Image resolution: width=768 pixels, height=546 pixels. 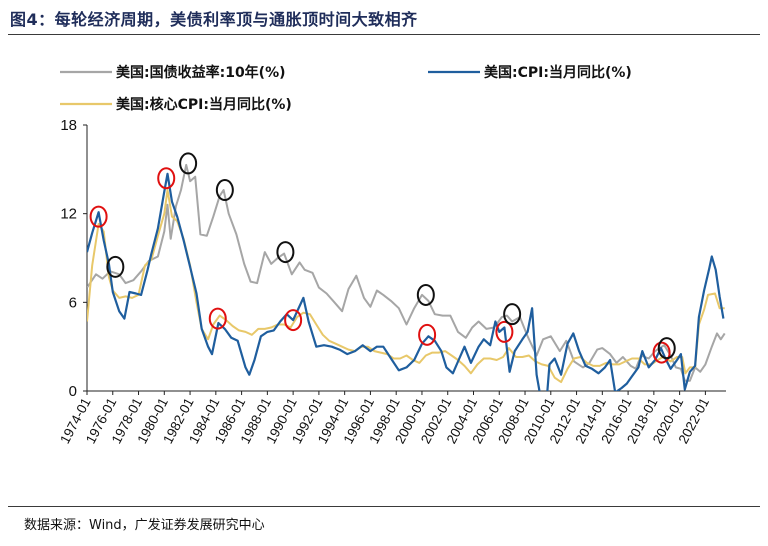 I want to click on y-tick-label: 18, so click(x=68, y=125).